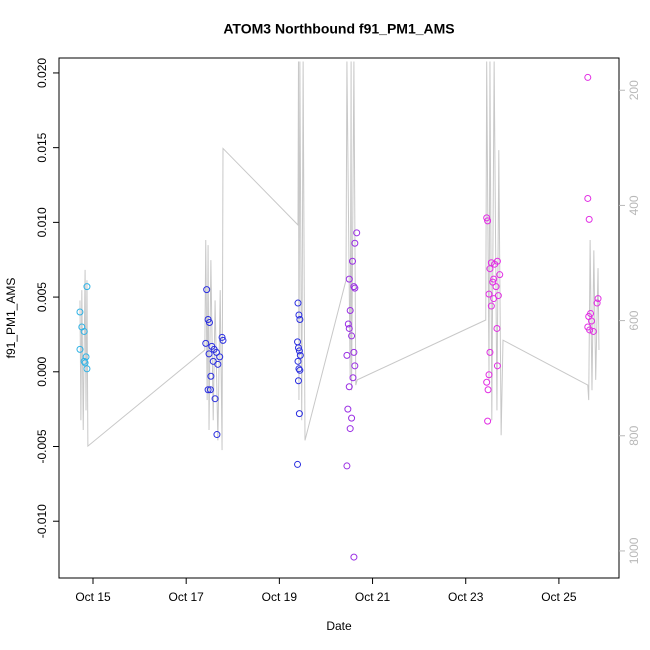  I want to click on y-tick-label: 0.005, so click(42, 297).